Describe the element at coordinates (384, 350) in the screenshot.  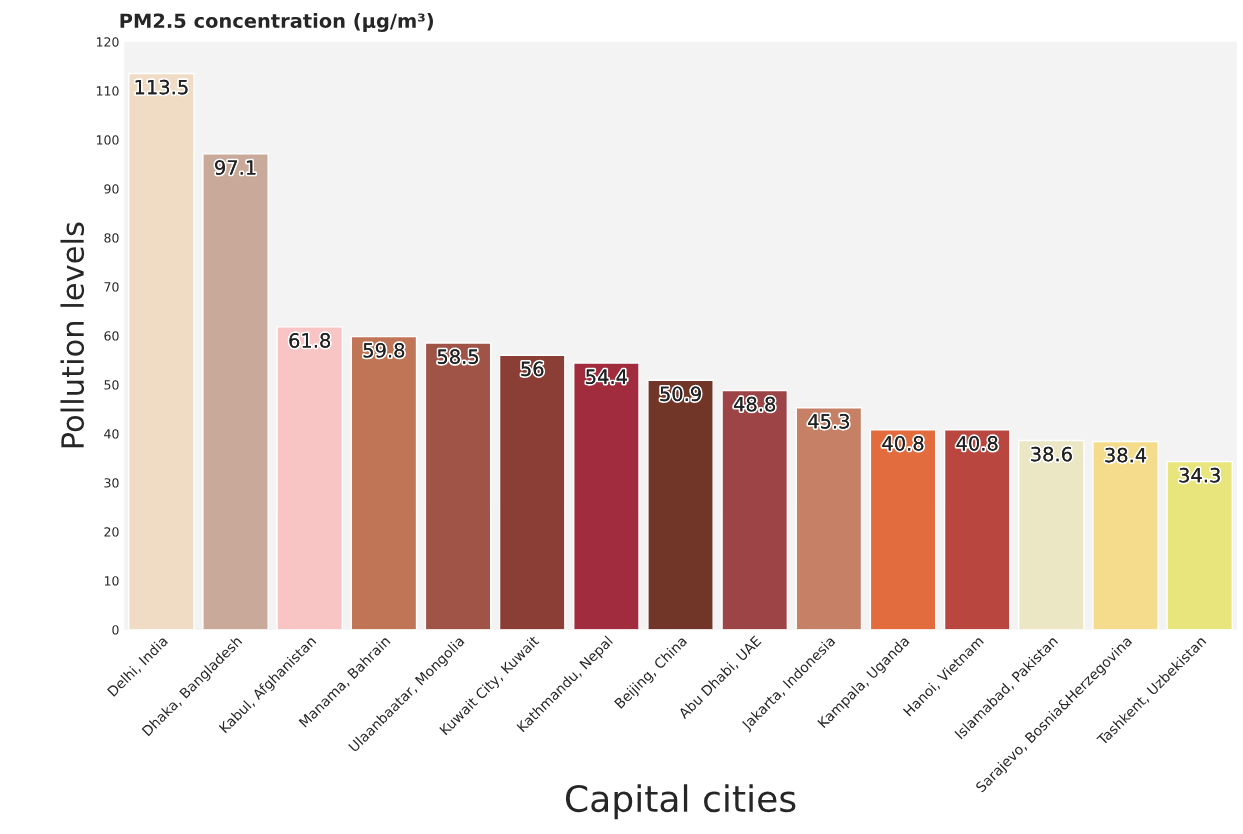
I see `data-label: 59.8` at that location.